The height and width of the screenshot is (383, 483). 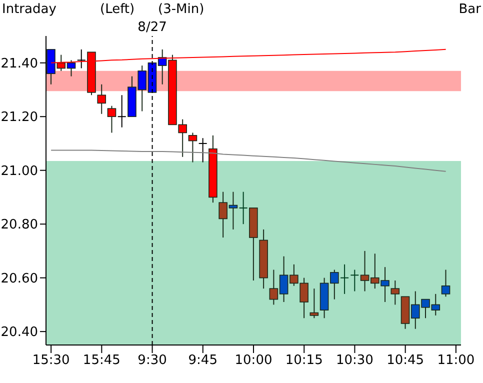 What do you see at coordinates (19, 118) in the screenshot?
I see `y-tick-label: 21.20` at bounding box center [19, 118].